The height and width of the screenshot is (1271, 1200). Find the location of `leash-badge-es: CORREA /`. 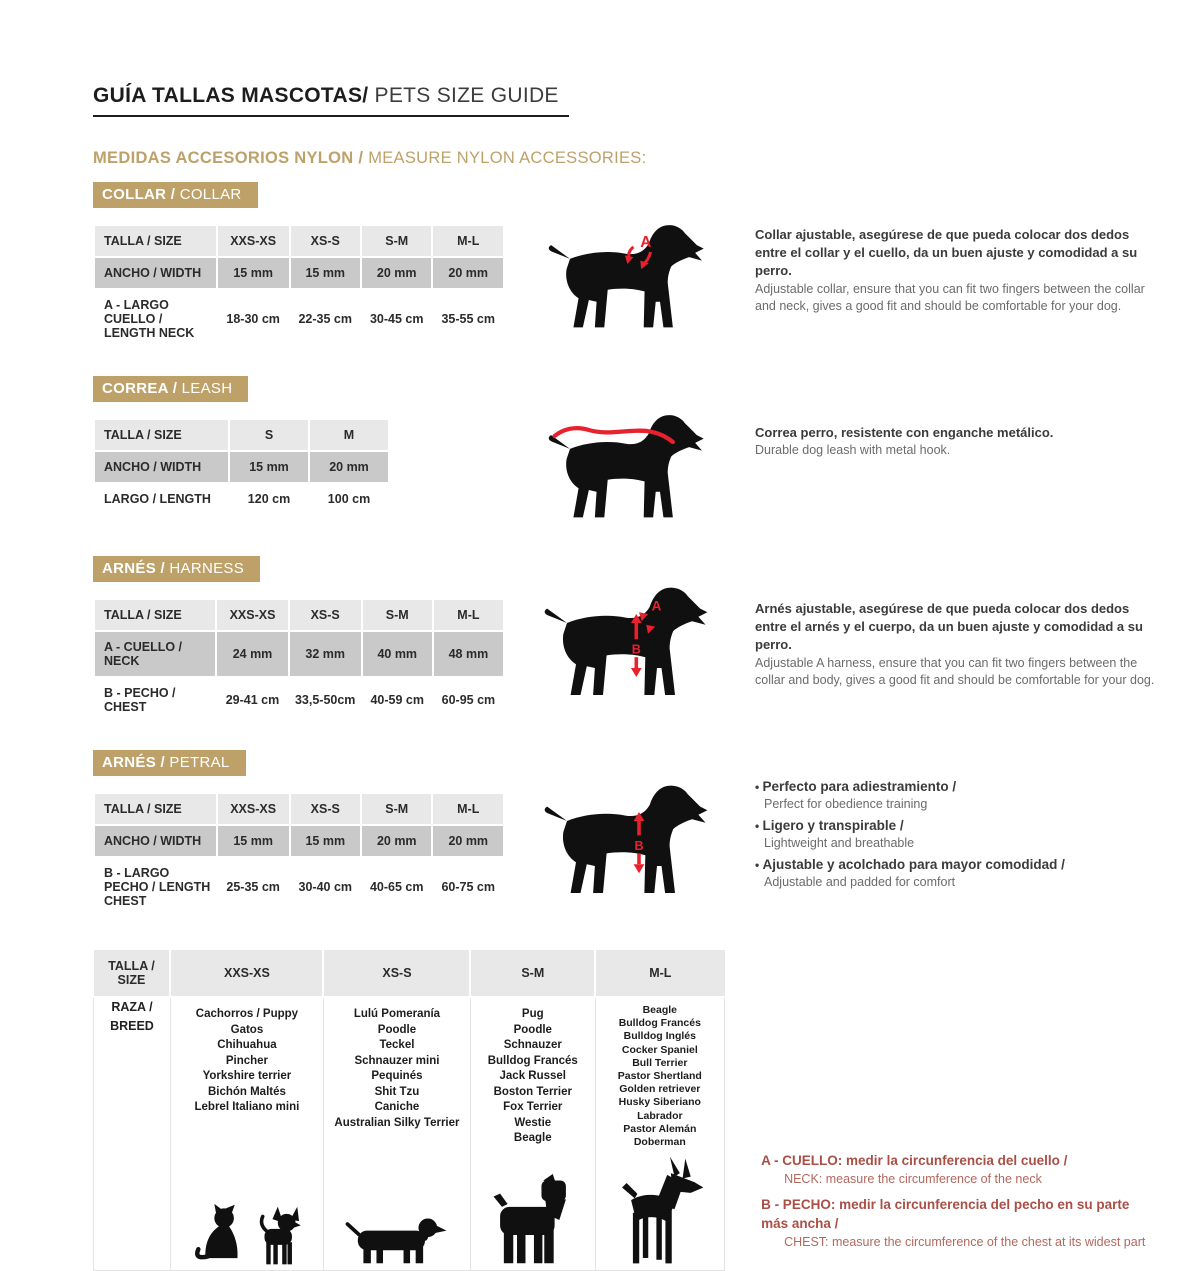

leash-badge-es: CORREA / is located at coordinates (140, 388).